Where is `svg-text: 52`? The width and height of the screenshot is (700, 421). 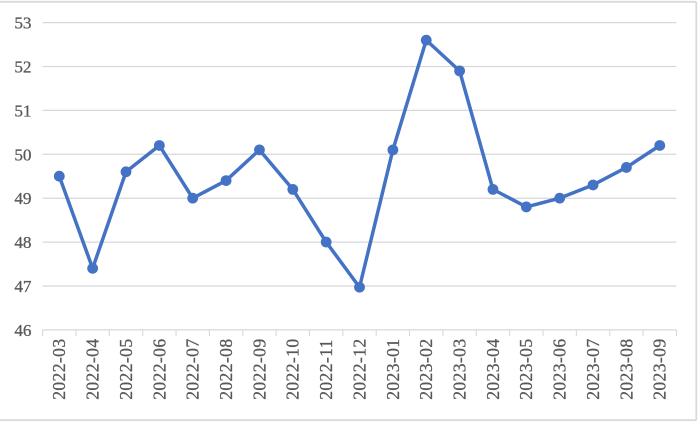 svg-text: 52 is located at coordinates (22, 67).